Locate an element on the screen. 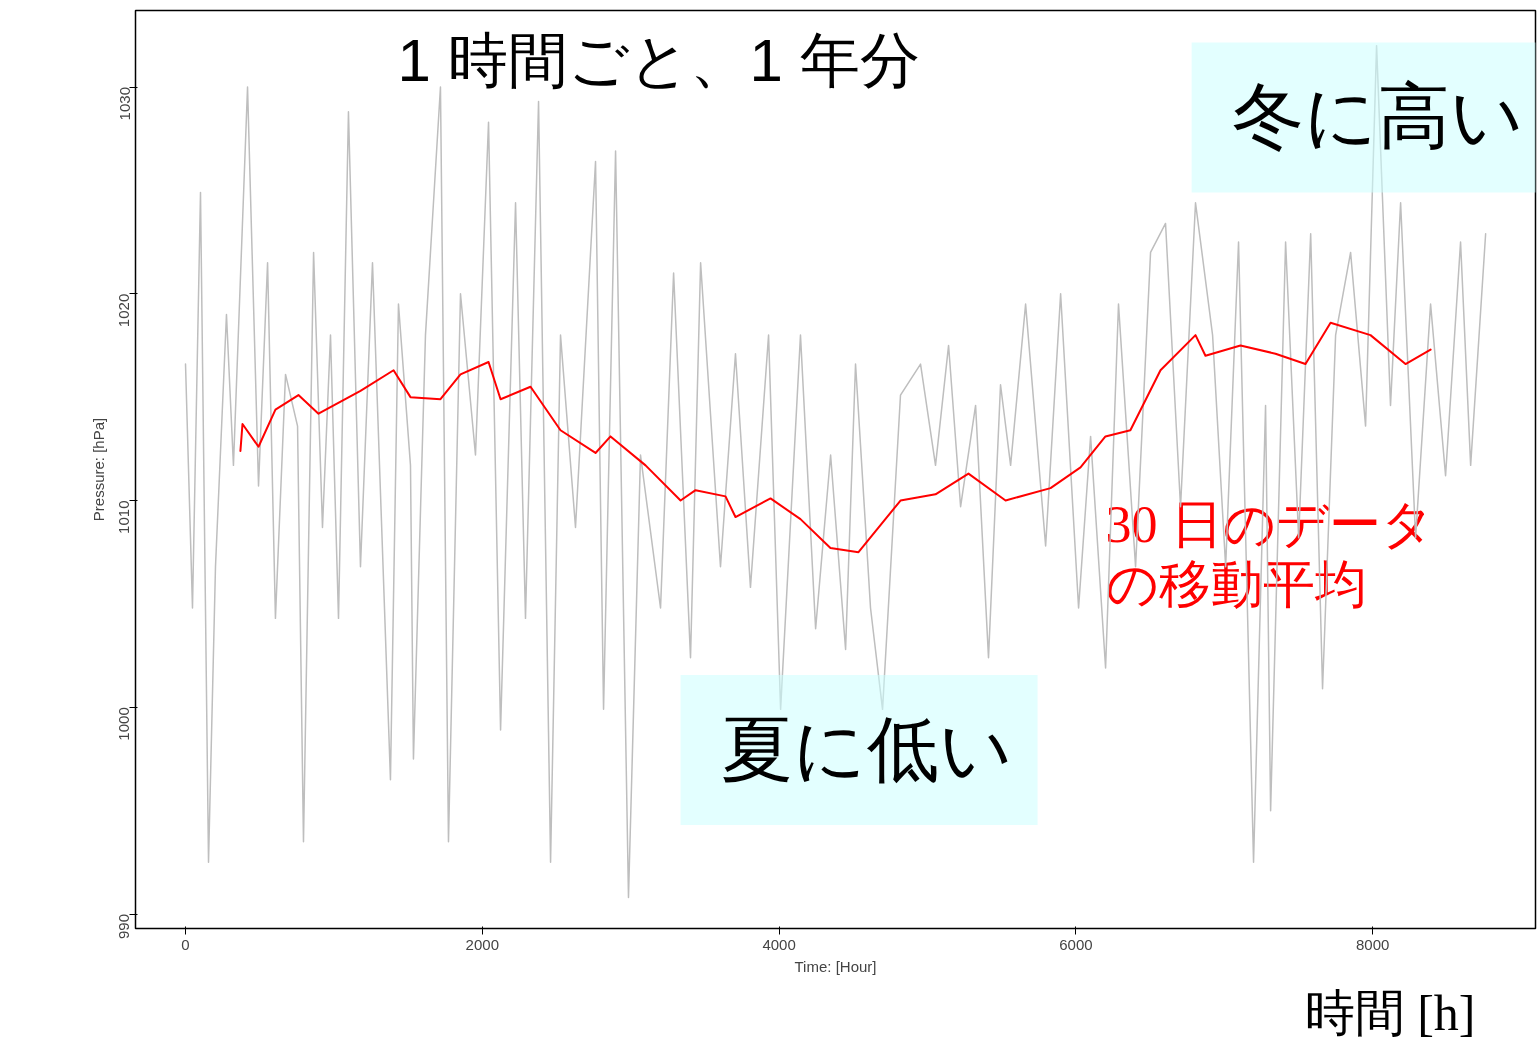  x-tick-label: 8000 is located at coordinates (1373, 944).